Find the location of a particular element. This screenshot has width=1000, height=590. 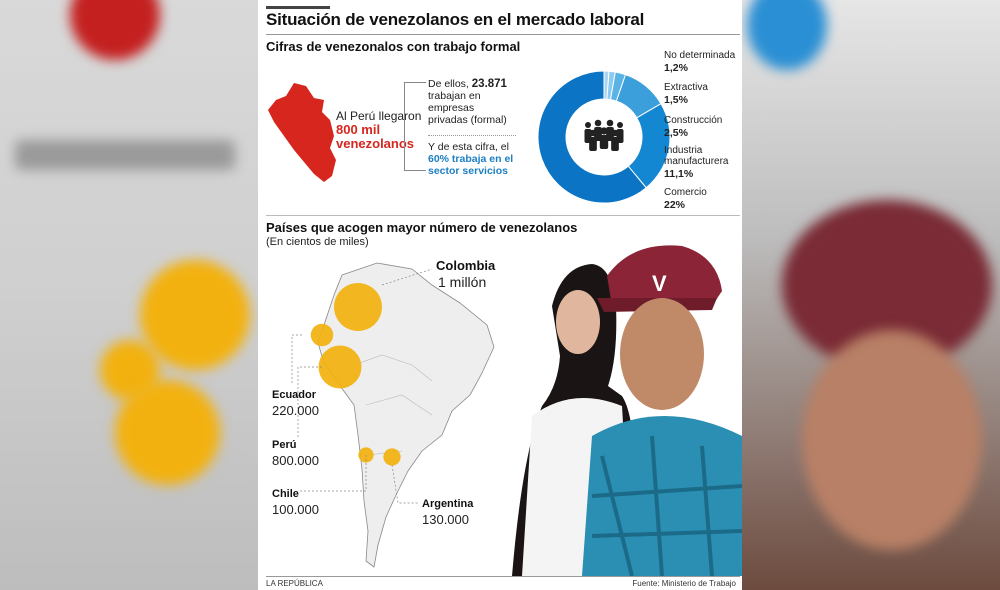

legend-label: Comercio is located at coordinates (685, 192).